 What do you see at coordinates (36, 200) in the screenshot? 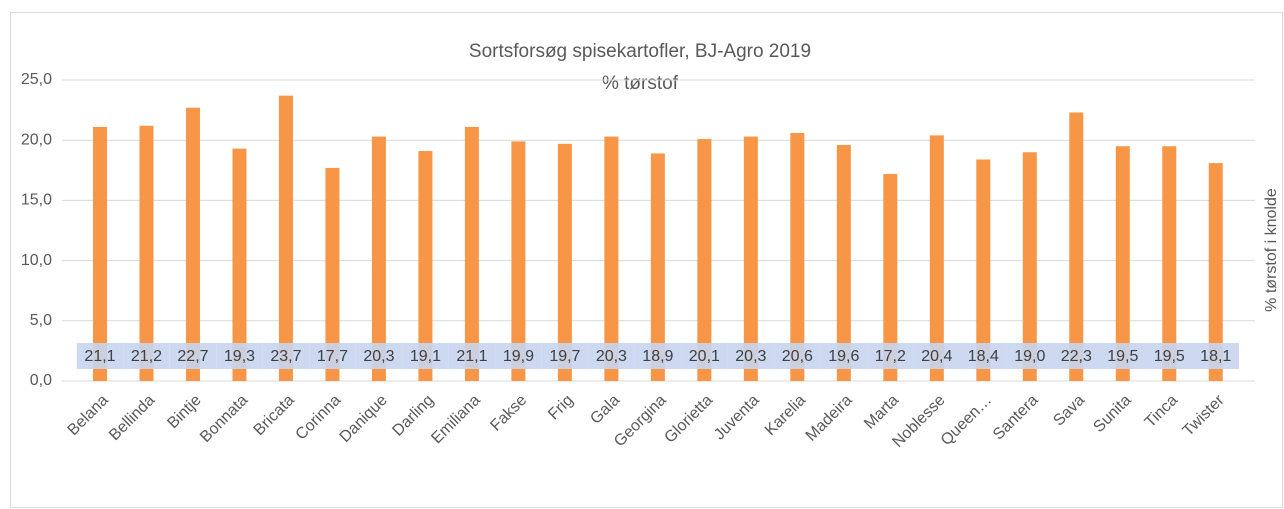
I see `y-tick-label: 15,0` at bounding box center [36, 200].